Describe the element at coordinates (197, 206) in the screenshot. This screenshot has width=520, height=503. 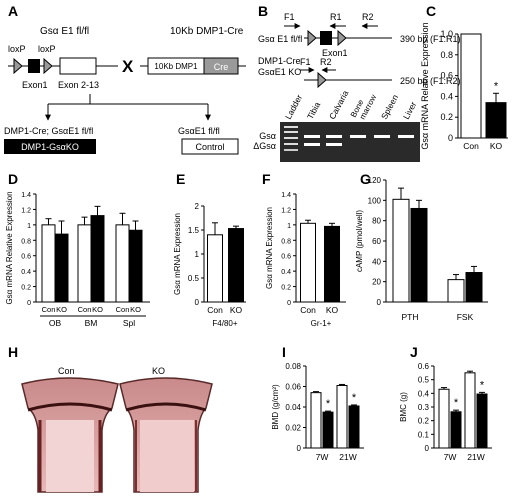
I see `y-tick-label: 2` at that location.